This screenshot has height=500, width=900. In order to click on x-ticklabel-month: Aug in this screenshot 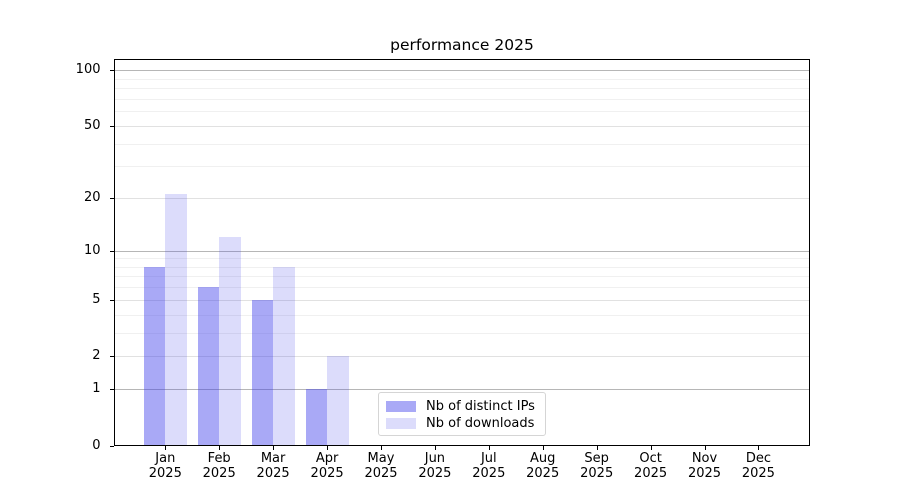, I will do `click(542, 458)`.